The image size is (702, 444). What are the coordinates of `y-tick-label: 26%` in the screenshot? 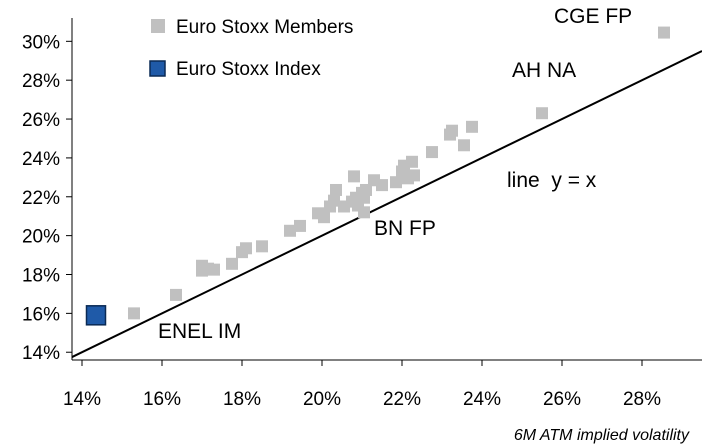 It's located at (41, 120).